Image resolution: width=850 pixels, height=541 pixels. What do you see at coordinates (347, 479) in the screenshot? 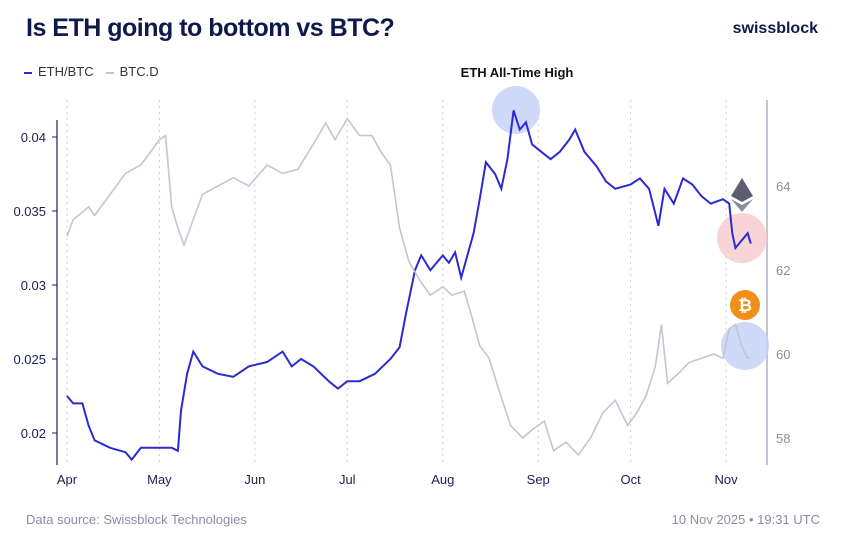
I see `x-tick-label: Jul` at bounding box center [347, 479].